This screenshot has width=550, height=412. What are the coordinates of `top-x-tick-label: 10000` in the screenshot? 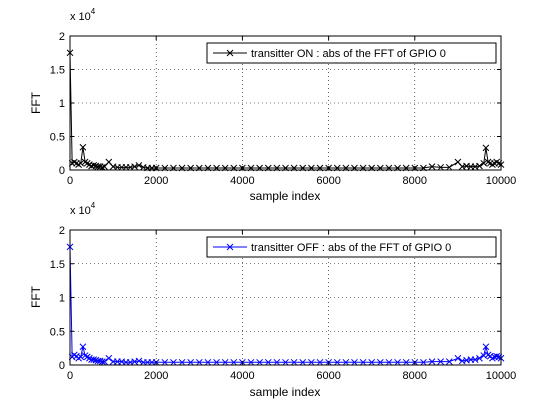 It's located at (501, 181).